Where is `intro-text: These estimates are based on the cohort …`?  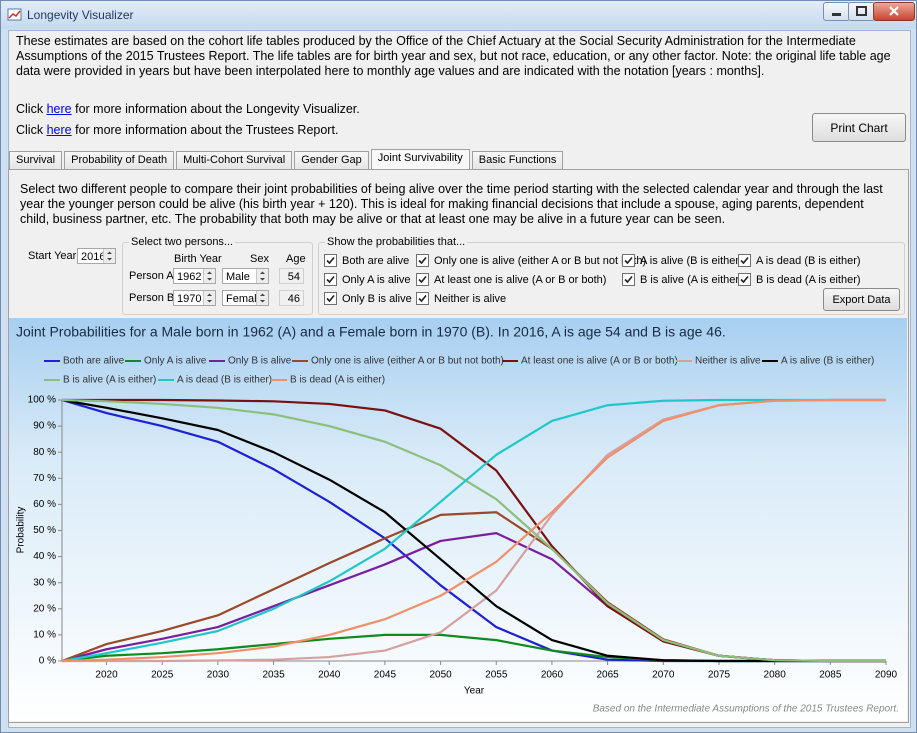
intro-text: These estimates are based on the cohort … is located at coordinates (453, 56).